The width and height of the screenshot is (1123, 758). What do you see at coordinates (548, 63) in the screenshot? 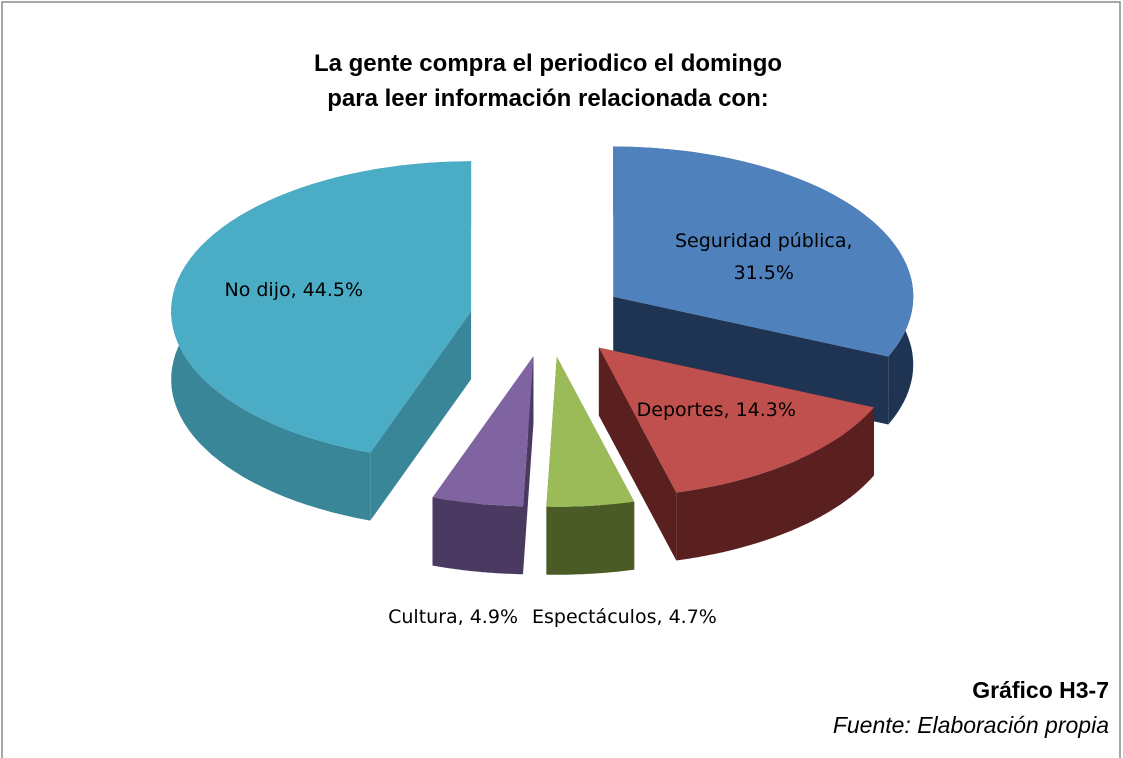
I see `chart-title: La gente compra el periodico el domingo` at bounding box center [548, 63].